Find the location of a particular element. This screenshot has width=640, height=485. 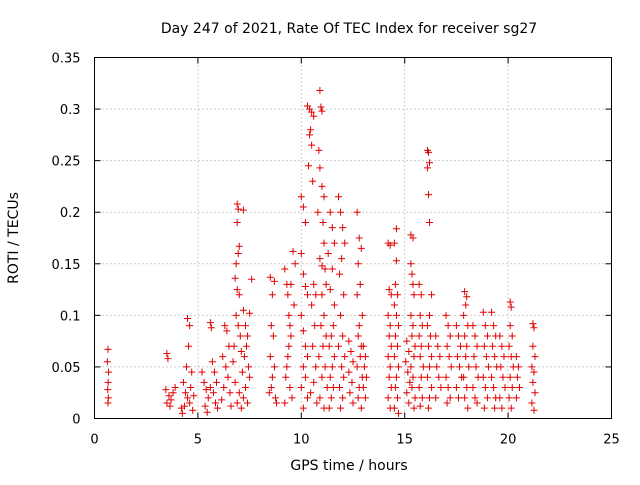

y-tick-label: 0.25 is located at coordinates (66, 162).